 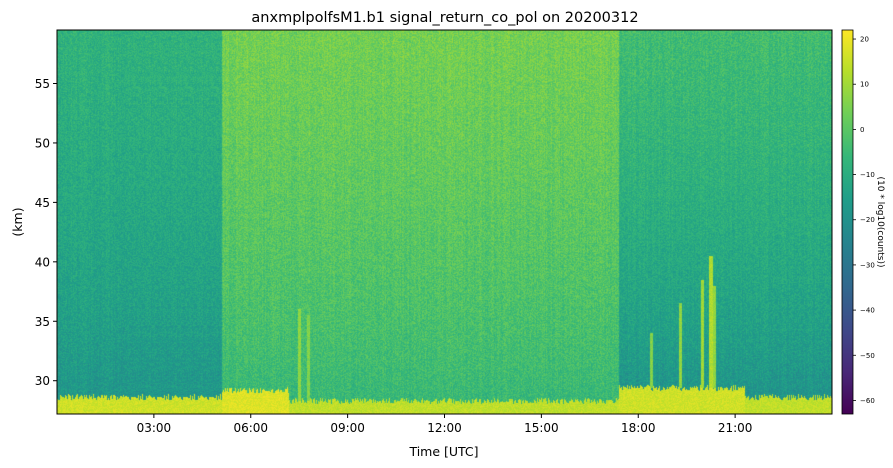 I want to click on colorbar-tick-label: −30, so click(x=867, y=265).